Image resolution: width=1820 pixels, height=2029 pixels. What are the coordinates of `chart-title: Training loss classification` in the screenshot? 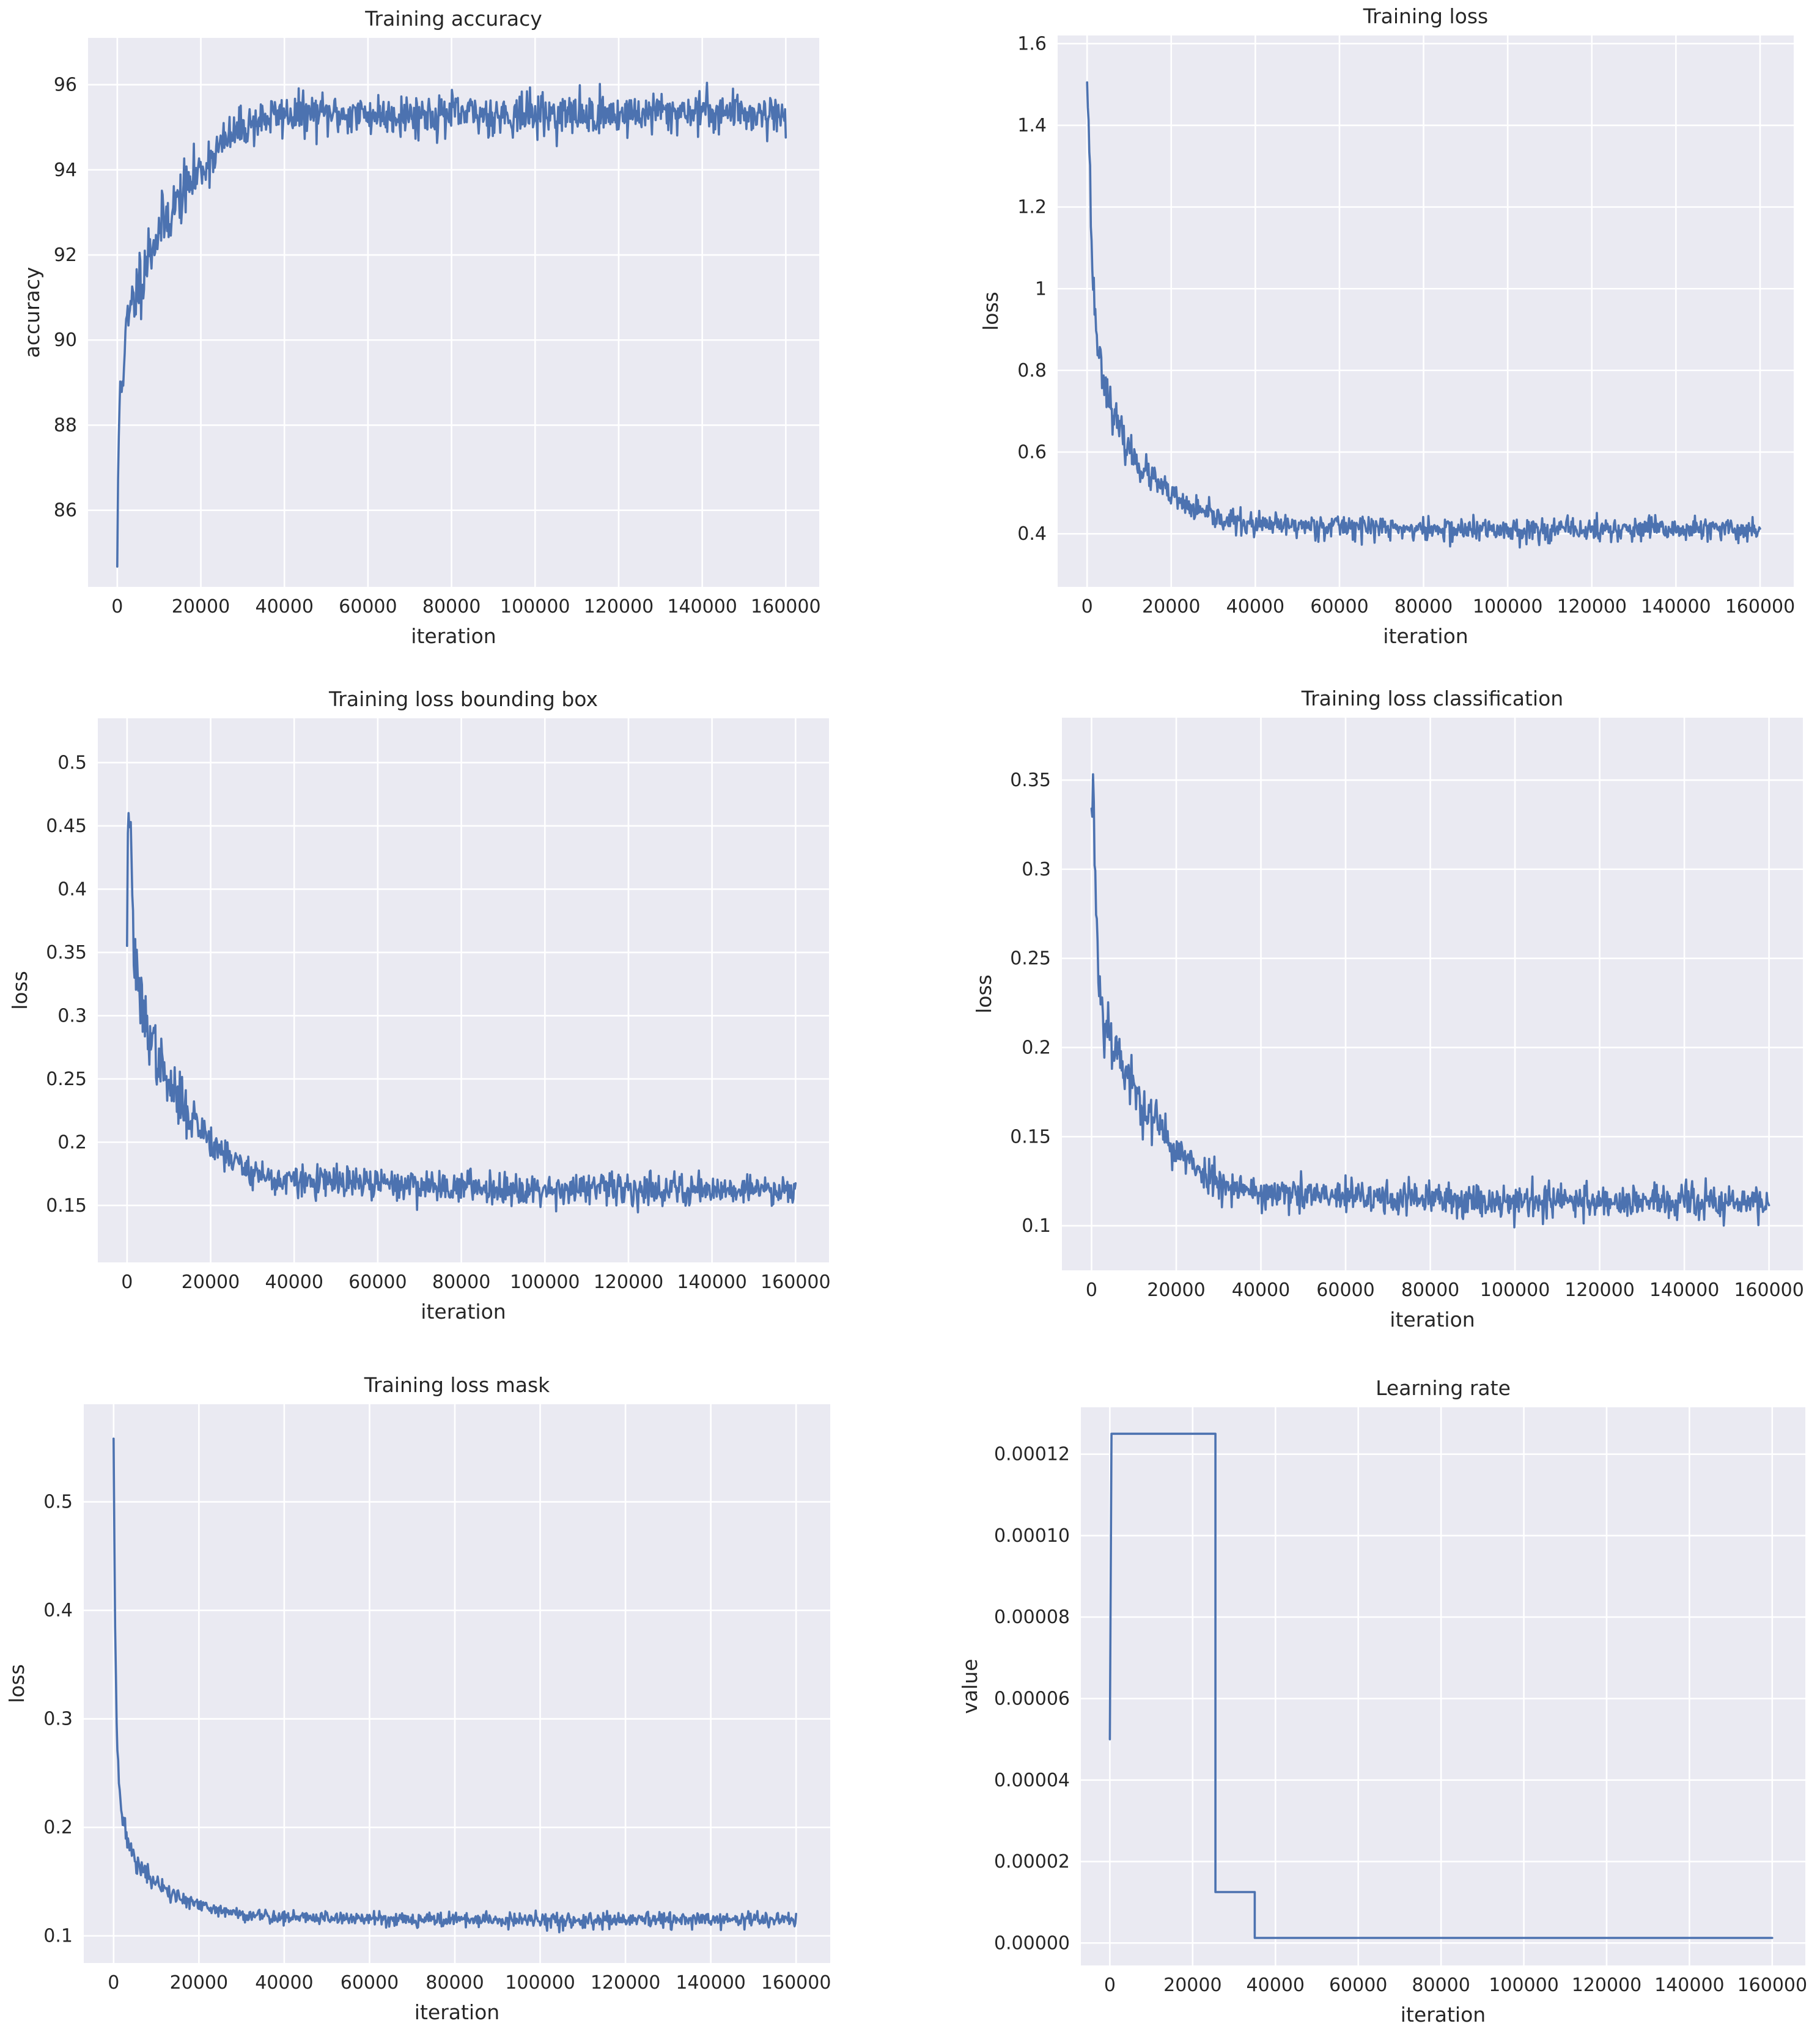 It's located at (1432, 698).